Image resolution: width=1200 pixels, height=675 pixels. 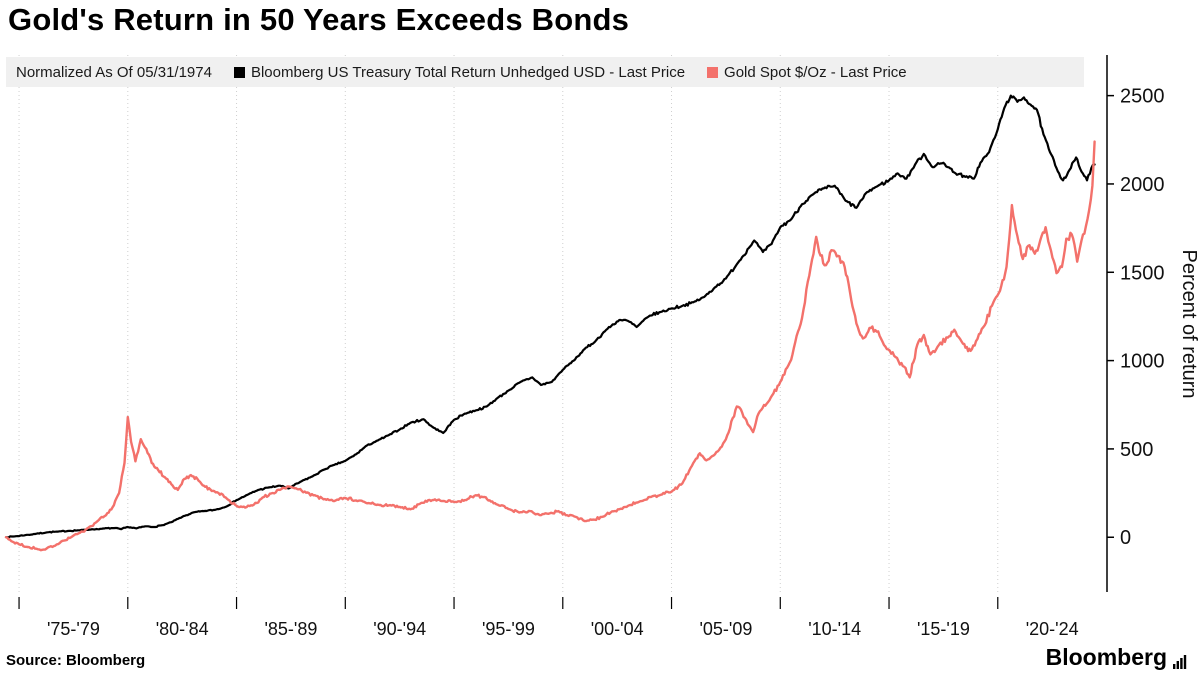 I want to click on bloomberg-logo-text: Bloomberg, so click(x=1106, y=657).